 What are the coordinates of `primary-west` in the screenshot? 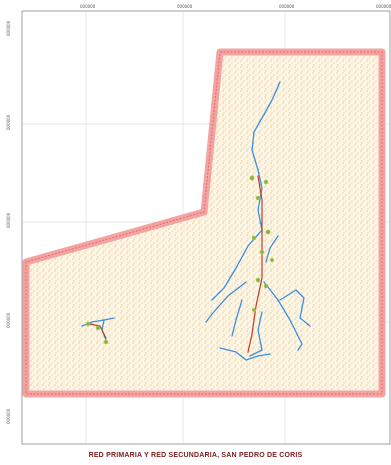 It's located at (98, 331).